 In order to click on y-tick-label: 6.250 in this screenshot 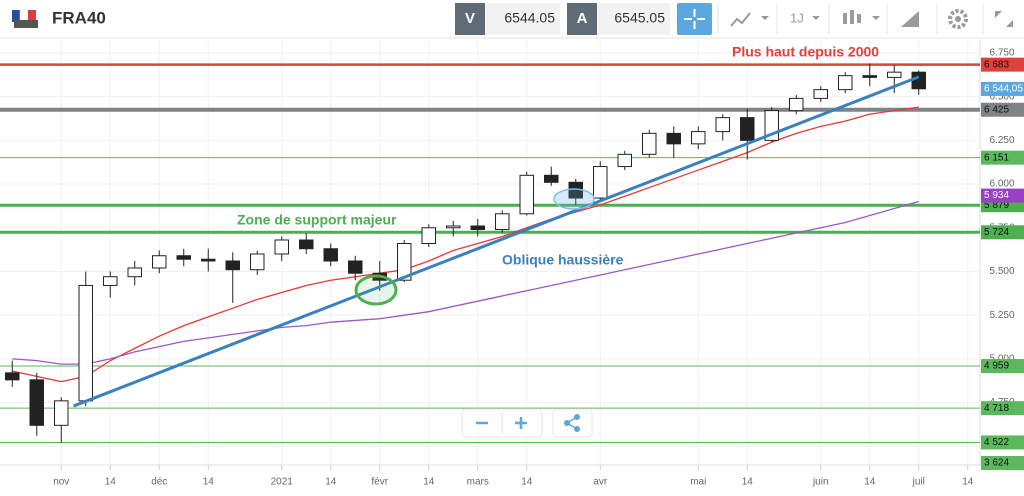, I will do `click(1001, 140)`.